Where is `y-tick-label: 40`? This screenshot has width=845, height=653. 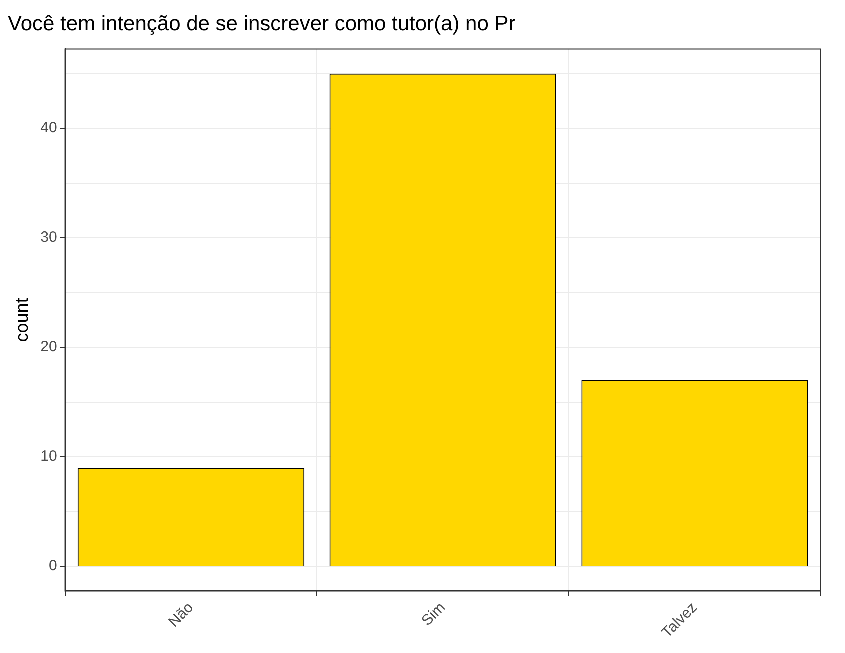 y-tick-label: 40 is located at coordinates (49, 128).